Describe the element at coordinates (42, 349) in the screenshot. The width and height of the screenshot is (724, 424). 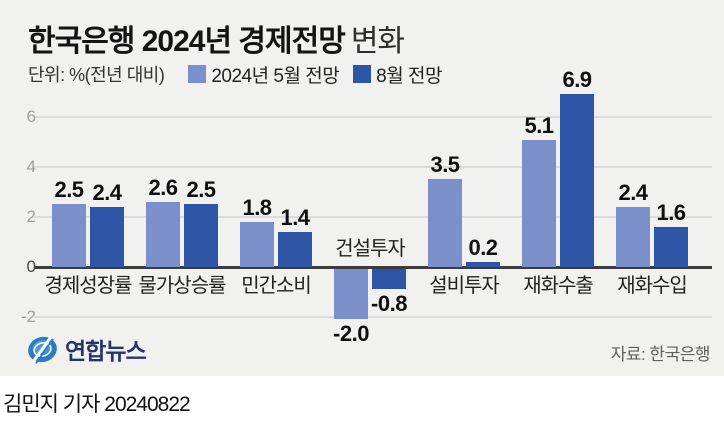
I see `yonhap-logo-icon` at that location.